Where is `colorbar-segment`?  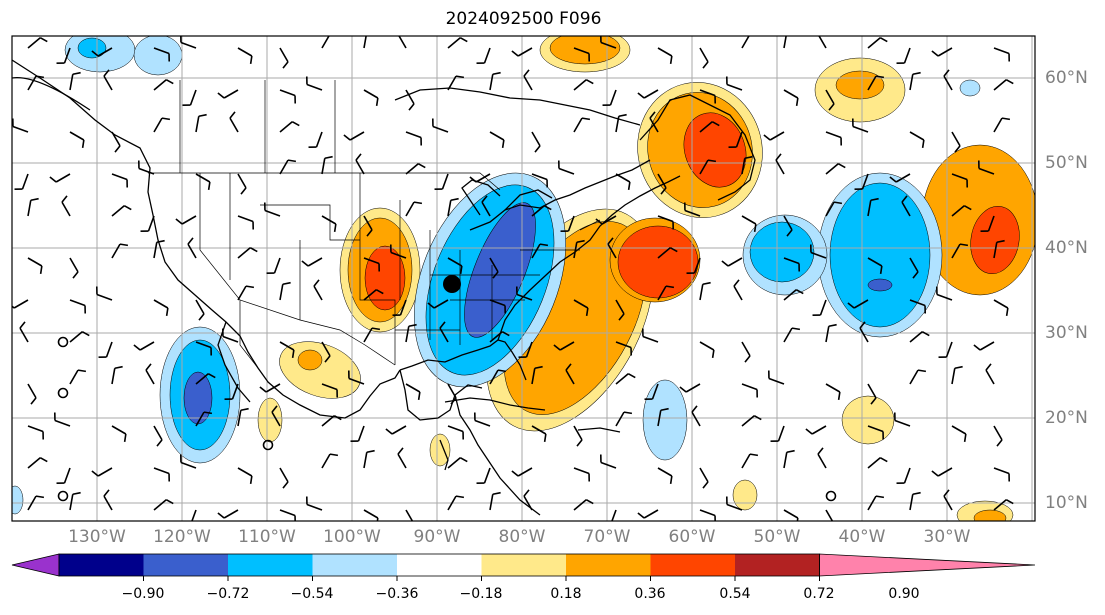
colorbar-segment is located at coordinates (354, 565).